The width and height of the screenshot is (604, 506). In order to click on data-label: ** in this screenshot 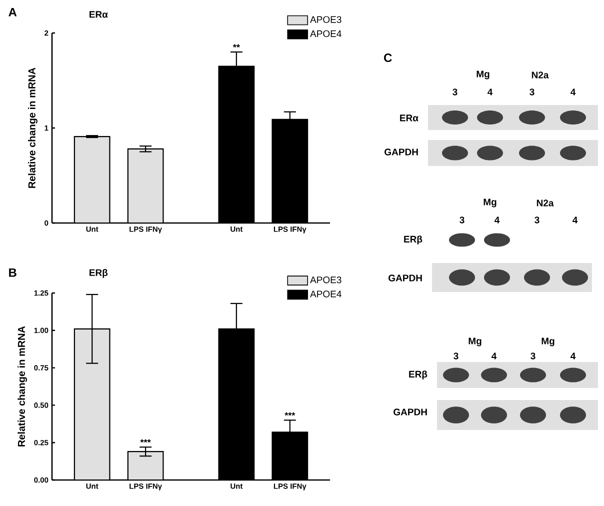, I will do `click(236, 46)`.